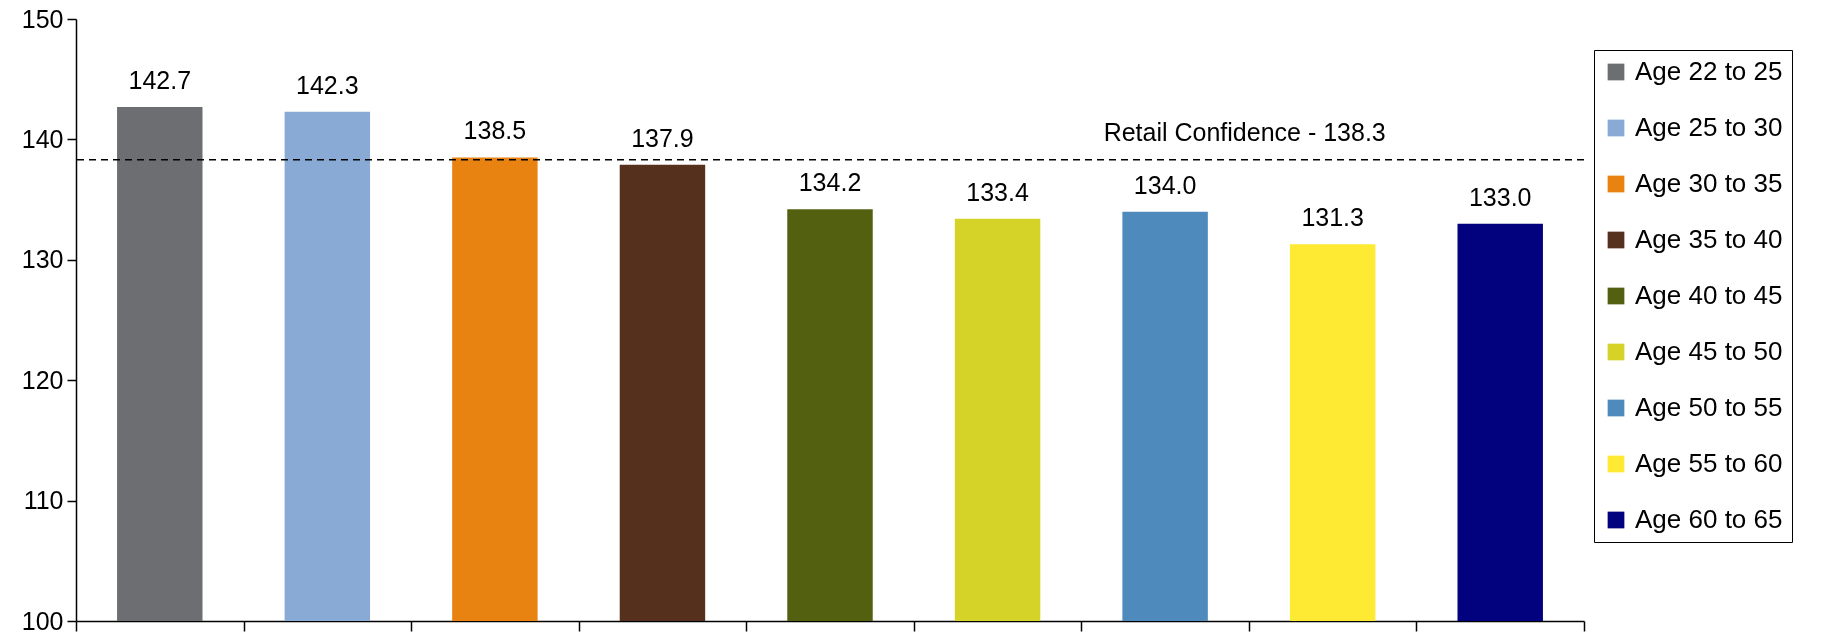 The image size is (1823, 636). I want to click on legend-label: Age 35 to 40, so click(1709, 239).